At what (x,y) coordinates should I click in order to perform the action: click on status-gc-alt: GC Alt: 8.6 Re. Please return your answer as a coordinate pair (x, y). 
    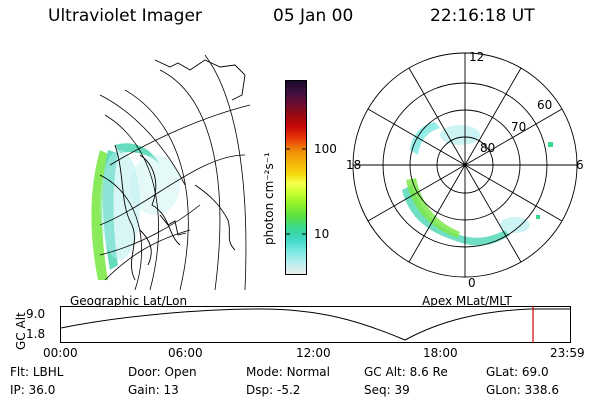
    Looking at the image, I should click on (406, 372).